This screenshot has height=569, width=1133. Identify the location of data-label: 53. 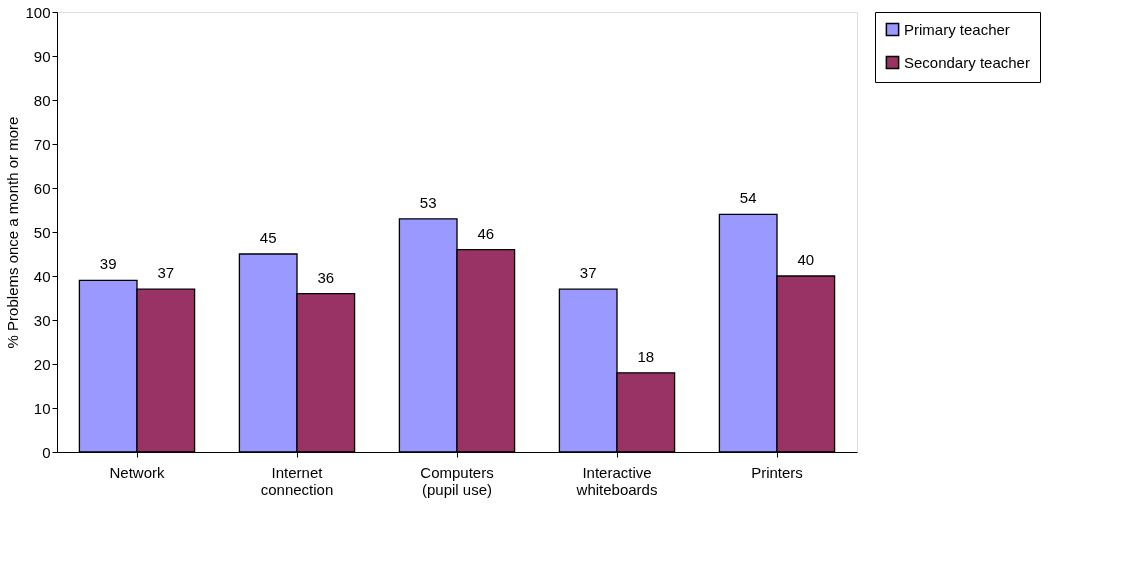
(428, 202).